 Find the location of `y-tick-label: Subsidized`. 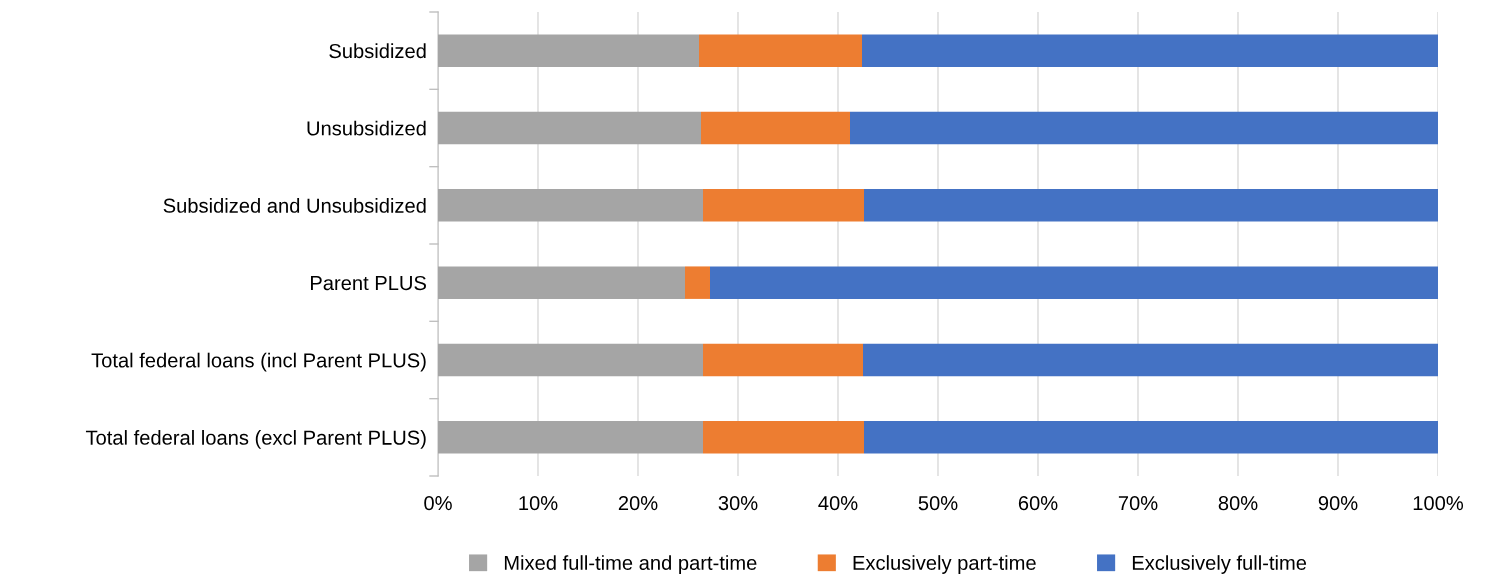

y-tick-label: Subsidized is located at coordinates (377, 51).